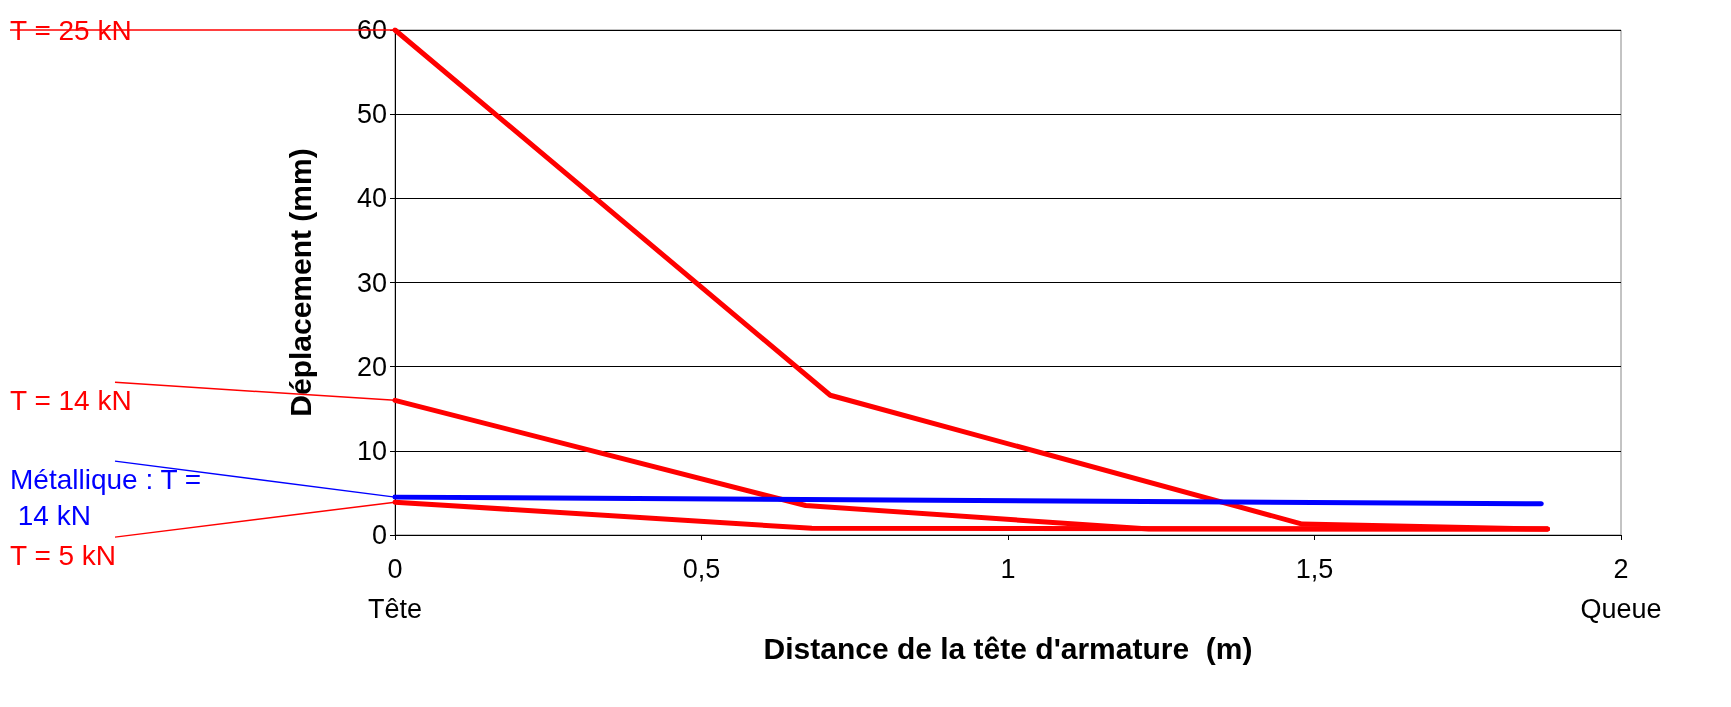  Describe the element at coordinates (371, 282) in the screenshot. I see `y-tick-label: 30` at that location.